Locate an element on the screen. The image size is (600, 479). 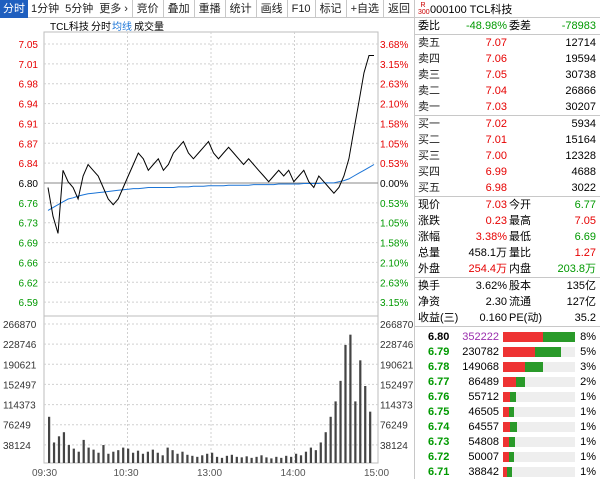
bid-level-5: 买五 6.98 3022 is located at coordinates (507, 188).